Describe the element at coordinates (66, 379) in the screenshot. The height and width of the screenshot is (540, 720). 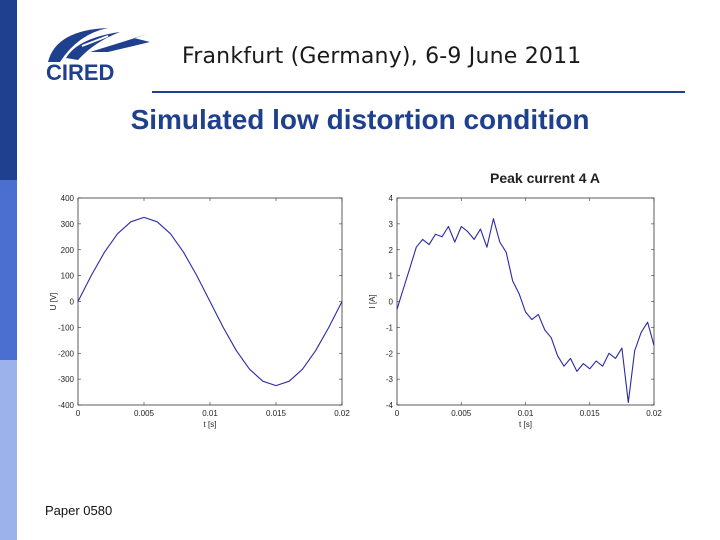
I see `chart-0-ytick-label: -300` at that location.